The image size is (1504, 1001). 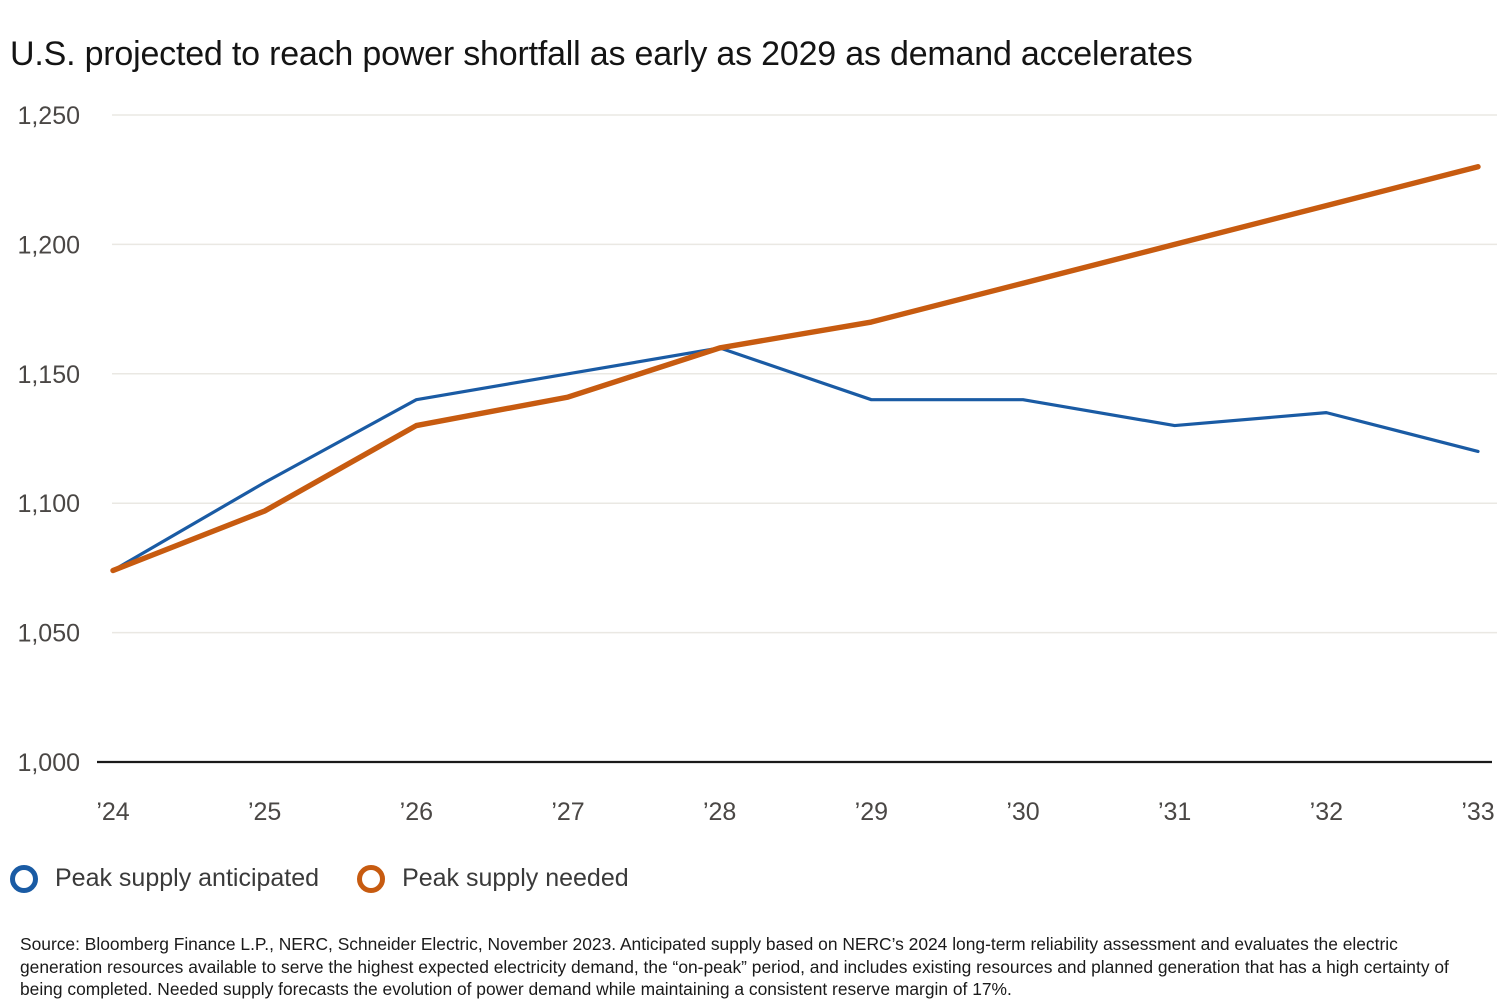 I want to click on legend-item-needed: Peak supply needed, so click(x=493, y=878).